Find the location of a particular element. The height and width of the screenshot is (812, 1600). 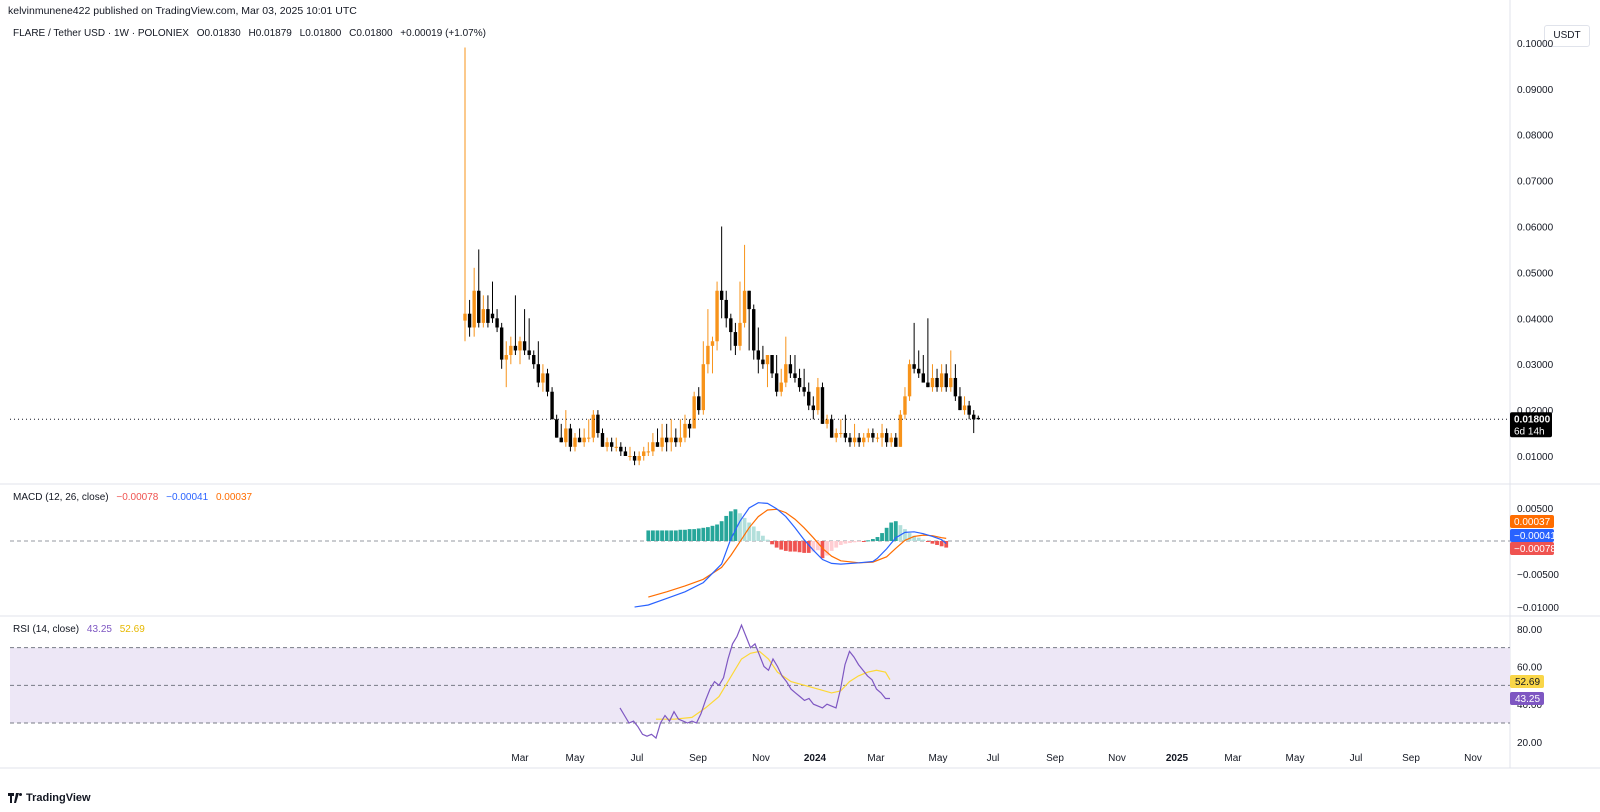

rsi-value-badge is located at coordinates (1527, 681).